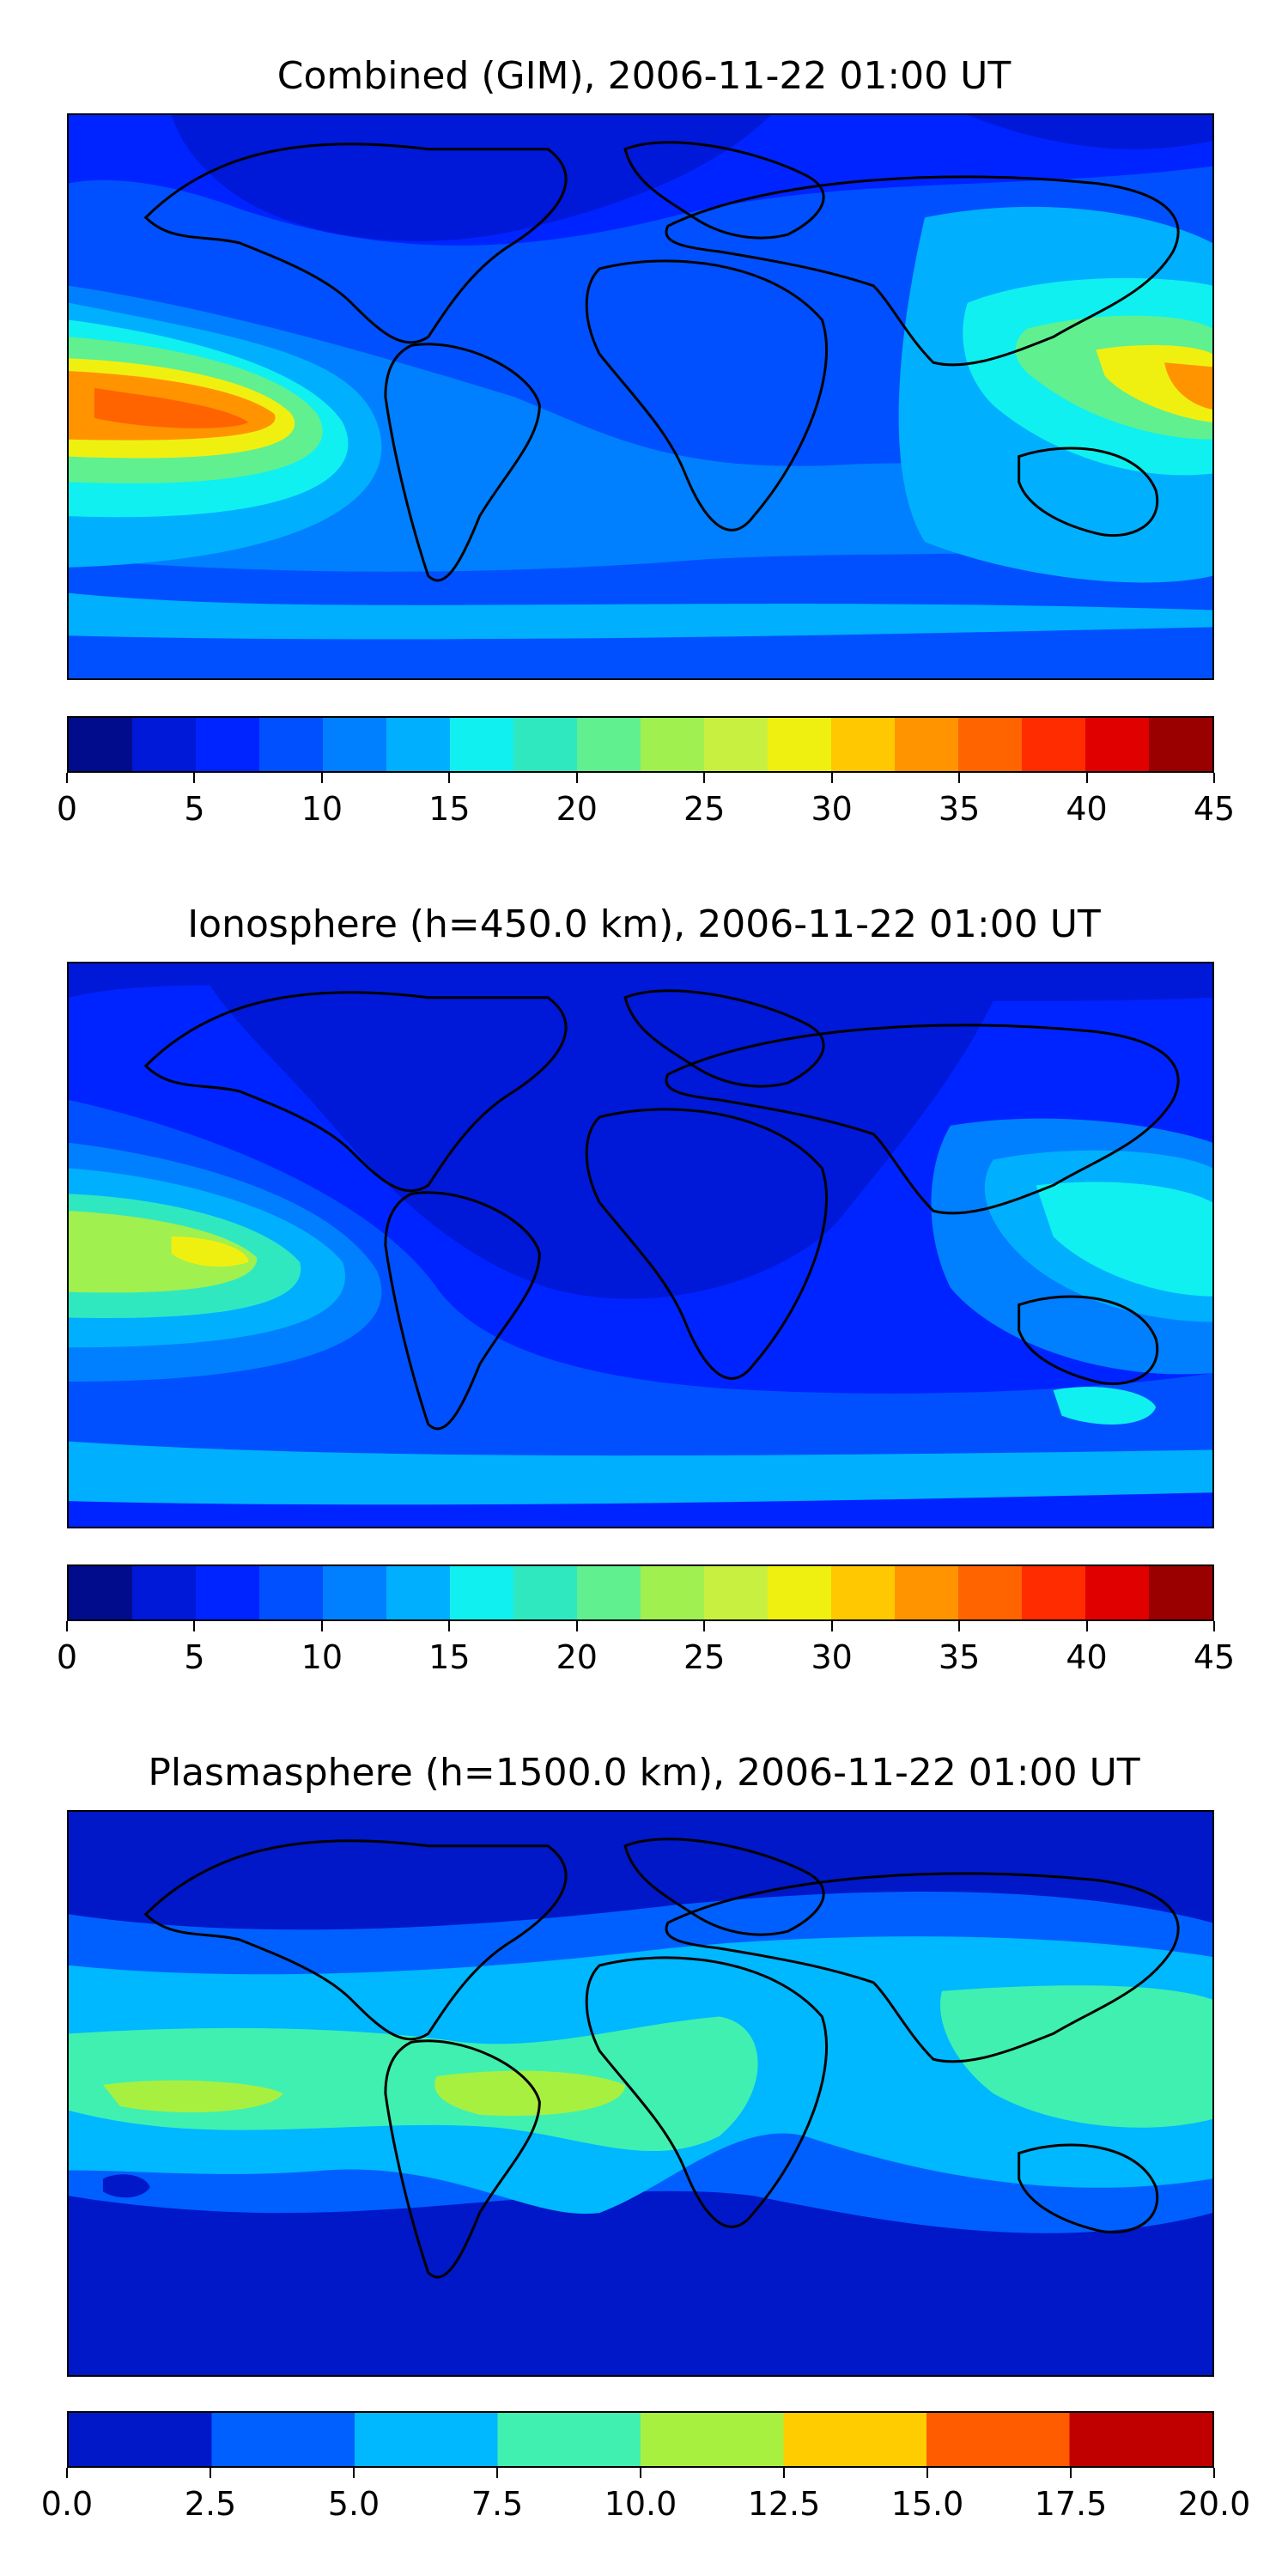 This screenshot has height=2576, width=1288. What do you see at coordinates (210, 2504) in the screenshot?
I see `colorbar-tick-label: 2.5` at bounding box center [210, 2504].